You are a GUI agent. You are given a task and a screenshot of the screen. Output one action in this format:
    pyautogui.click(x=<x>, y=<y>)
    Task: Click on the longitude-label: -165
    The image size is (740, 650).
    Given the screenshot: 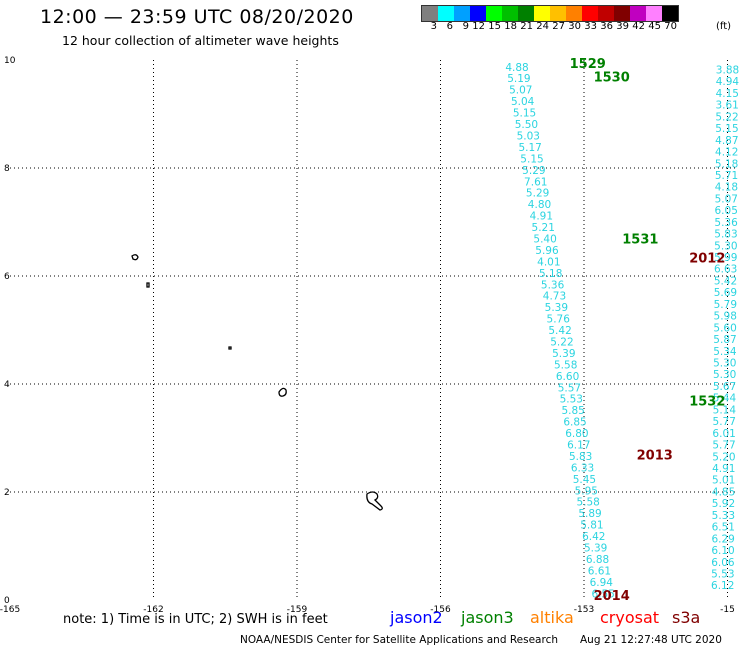 What is the action you would take?
    pyautogui.click(x=10, y=610)
    